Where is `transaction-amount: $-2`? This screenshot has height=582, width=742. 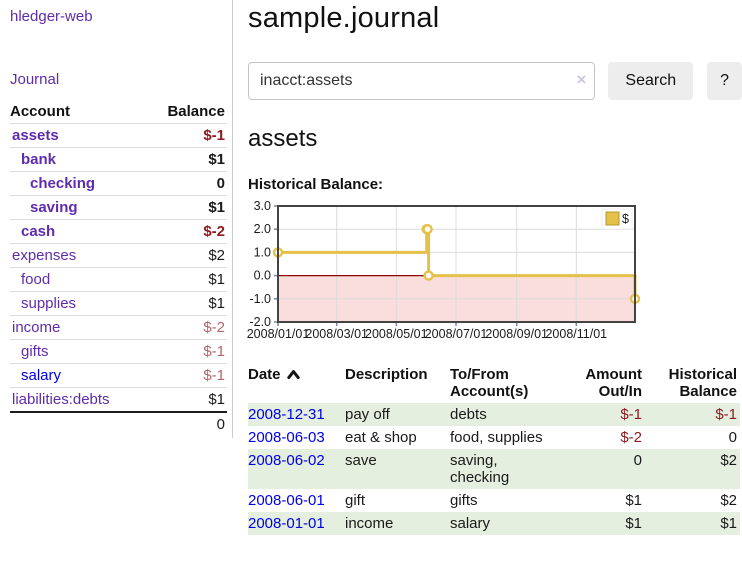 transaction-amount: $-2 is located at coordinates (631, 437).